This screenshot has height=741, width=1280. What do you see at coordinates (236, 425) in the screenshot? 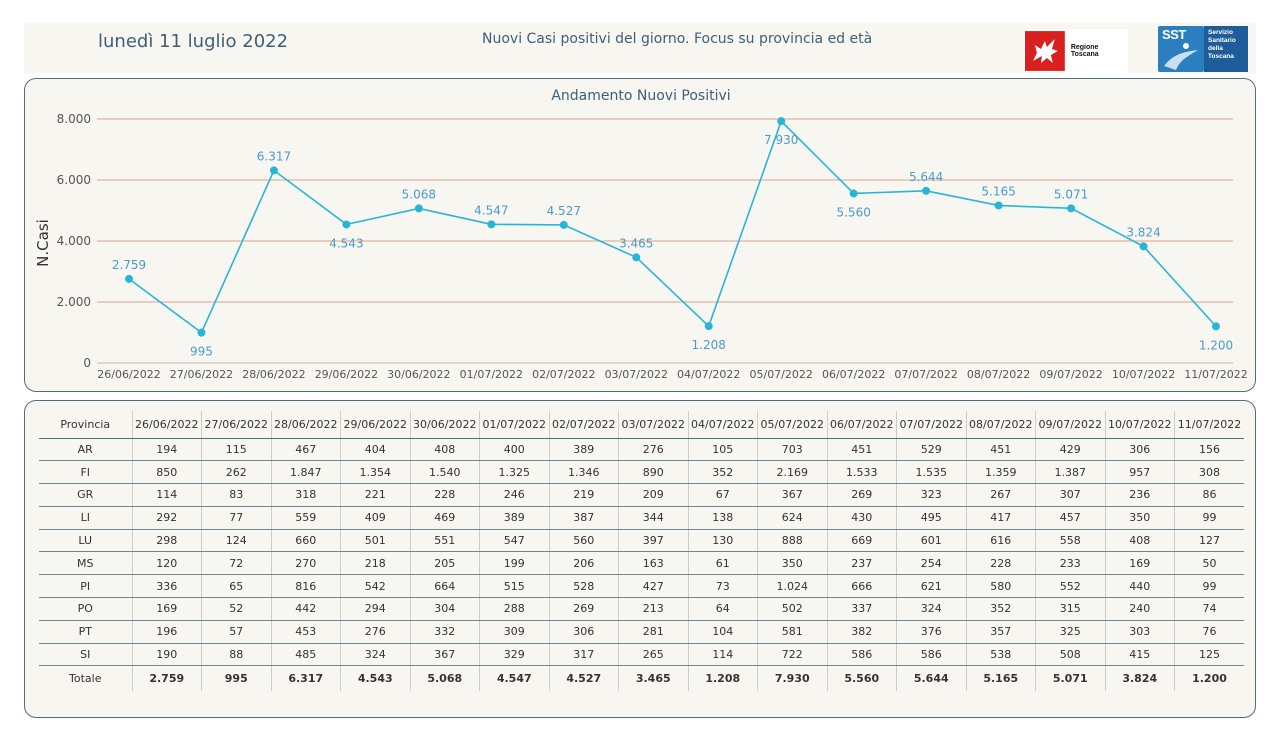
I see `column-header-date: 27/06/2022` at bounding box center [236, 425].